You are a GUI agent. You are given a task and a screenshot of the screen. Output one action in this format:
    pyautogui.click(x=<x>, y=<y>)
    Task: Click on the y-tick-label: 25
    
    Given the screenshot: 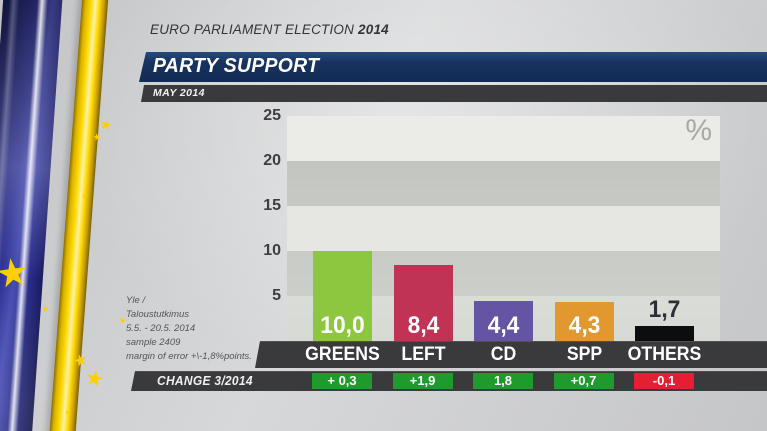 What is the action you would take?
    pyautogui.click(x=272, y=115)
    